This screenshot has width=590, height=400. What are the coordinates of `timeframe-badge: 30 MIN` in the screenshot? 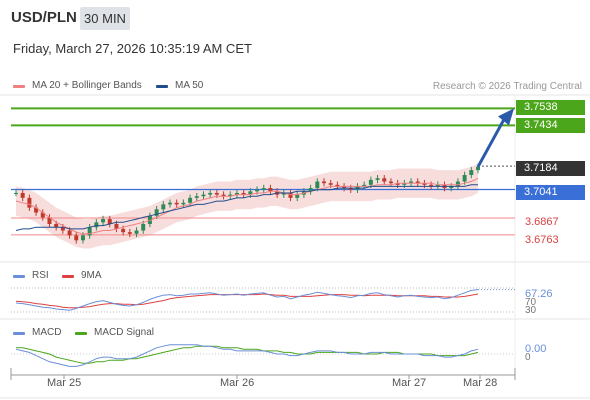 It's located at (105, 18).